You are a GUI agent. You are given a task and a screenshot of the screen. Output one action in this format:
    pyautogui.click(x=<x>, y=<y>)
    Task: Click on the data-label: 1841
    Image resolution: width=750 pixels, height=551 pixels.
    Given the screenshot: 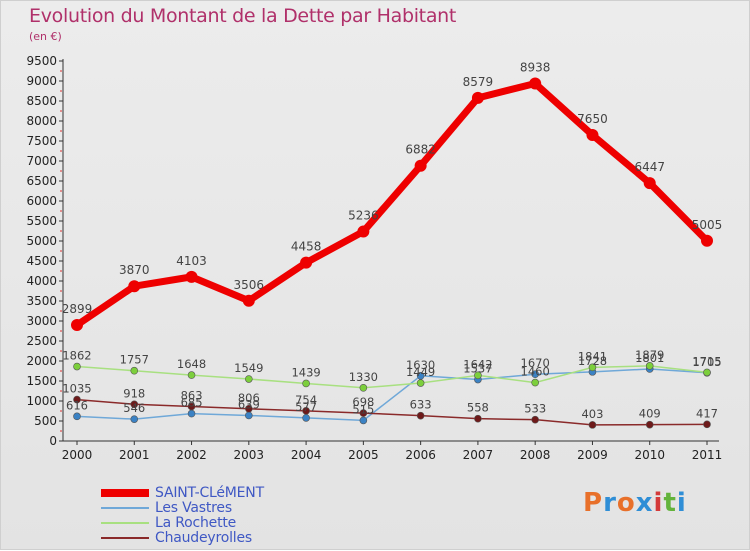 What is the action you would take?
    pyautogui.click(x=592, y=356)
    